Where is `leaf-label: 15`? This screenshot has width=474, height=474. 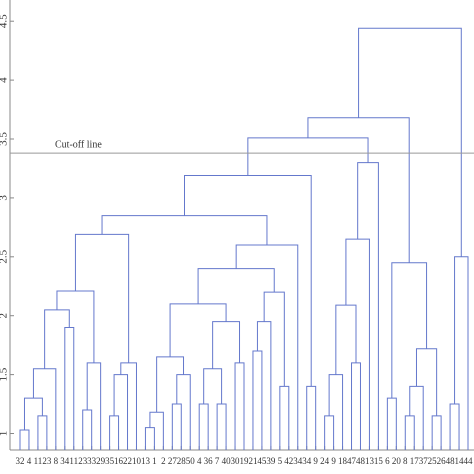 leaf-label: 15 is located at coordinates (379, 461).